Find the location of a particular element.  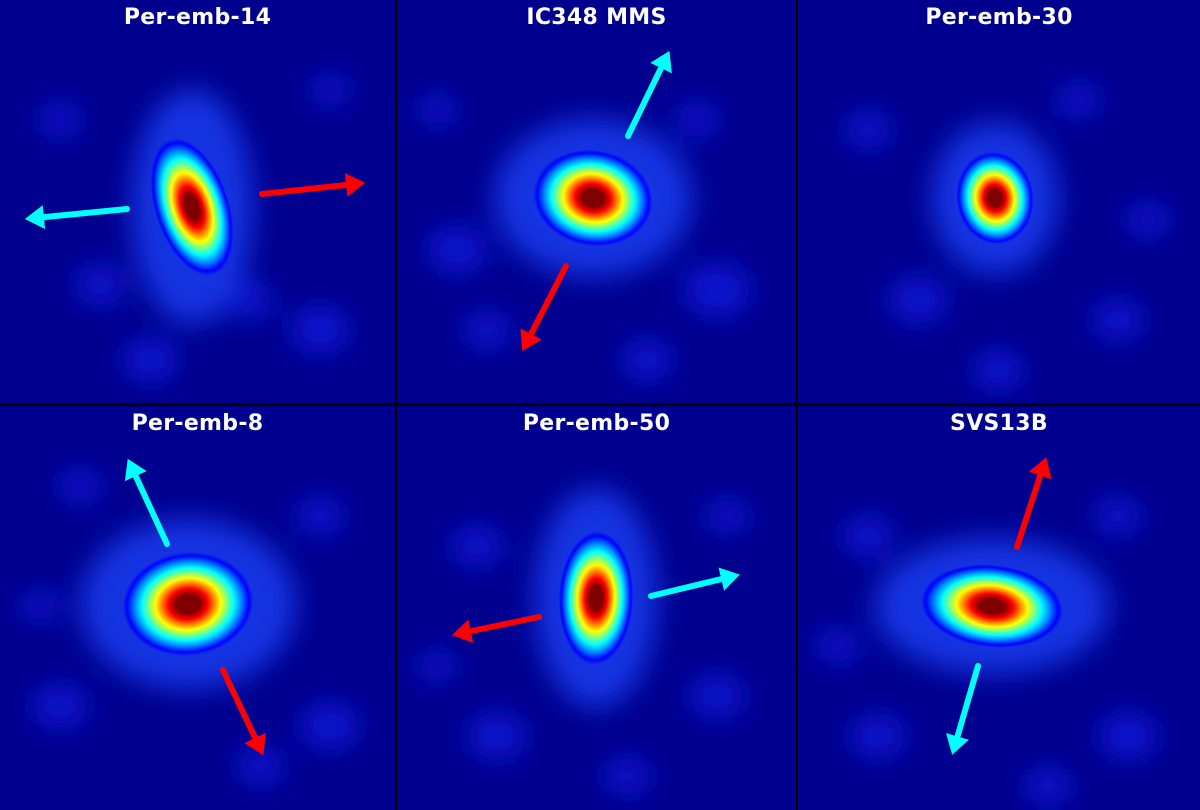

panel-title: IC348 MMS is located at coordinates (596, 17).